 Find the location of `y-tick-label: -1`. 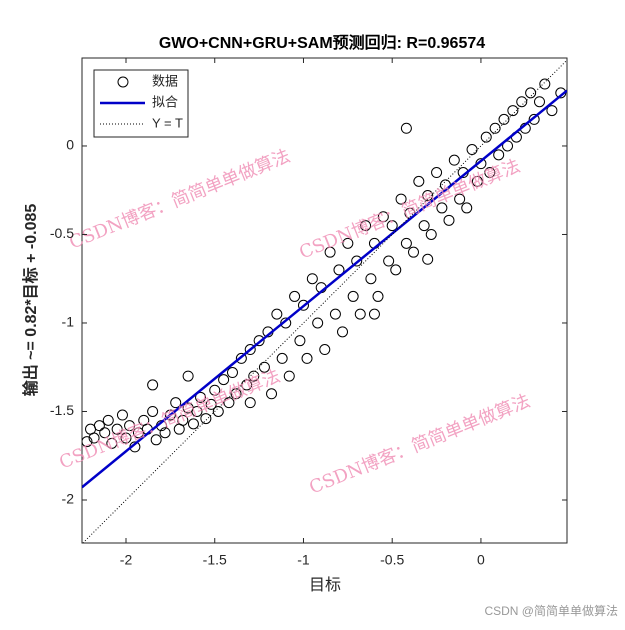

y-tick-label: -1 is located at coordinates (68, 322).